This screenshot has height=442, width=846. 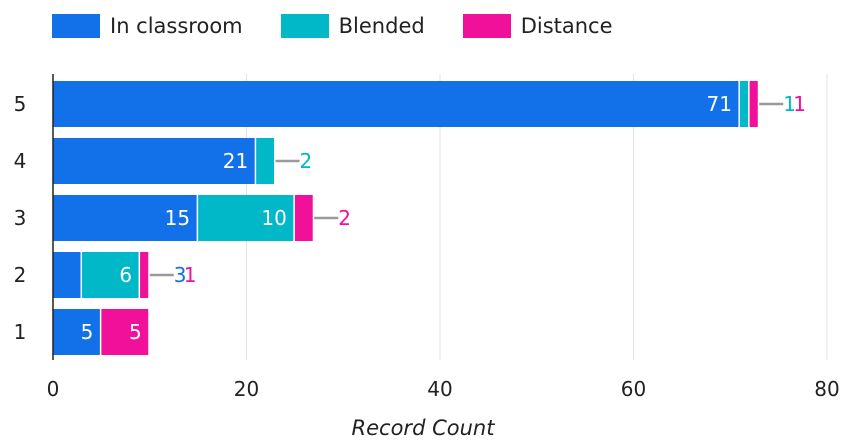 I want to click on legend-swatch-in-classroom, so click(x=76, y=26).